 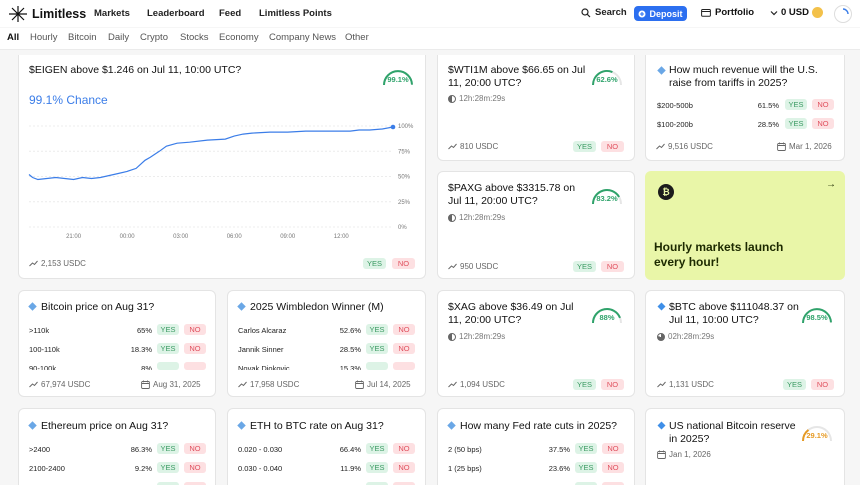 I want to click on wimbledon-row-no-button, so click(x=404, y=366).